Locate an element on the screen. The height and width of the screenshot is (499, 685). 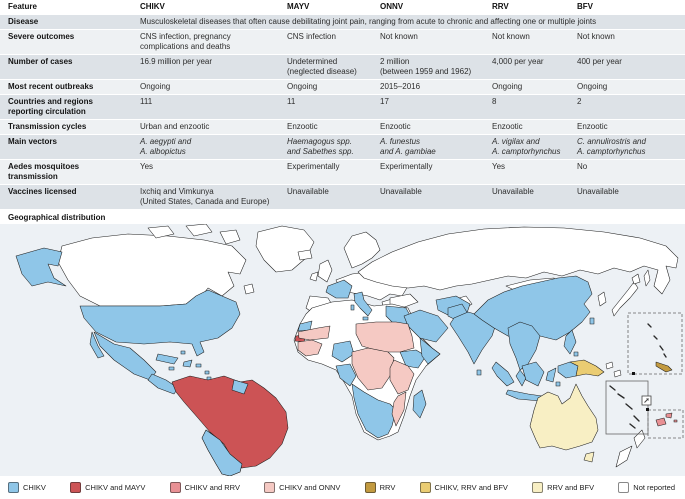
cell-aedes-rrv: Yes is located at coordinates (499, 166).